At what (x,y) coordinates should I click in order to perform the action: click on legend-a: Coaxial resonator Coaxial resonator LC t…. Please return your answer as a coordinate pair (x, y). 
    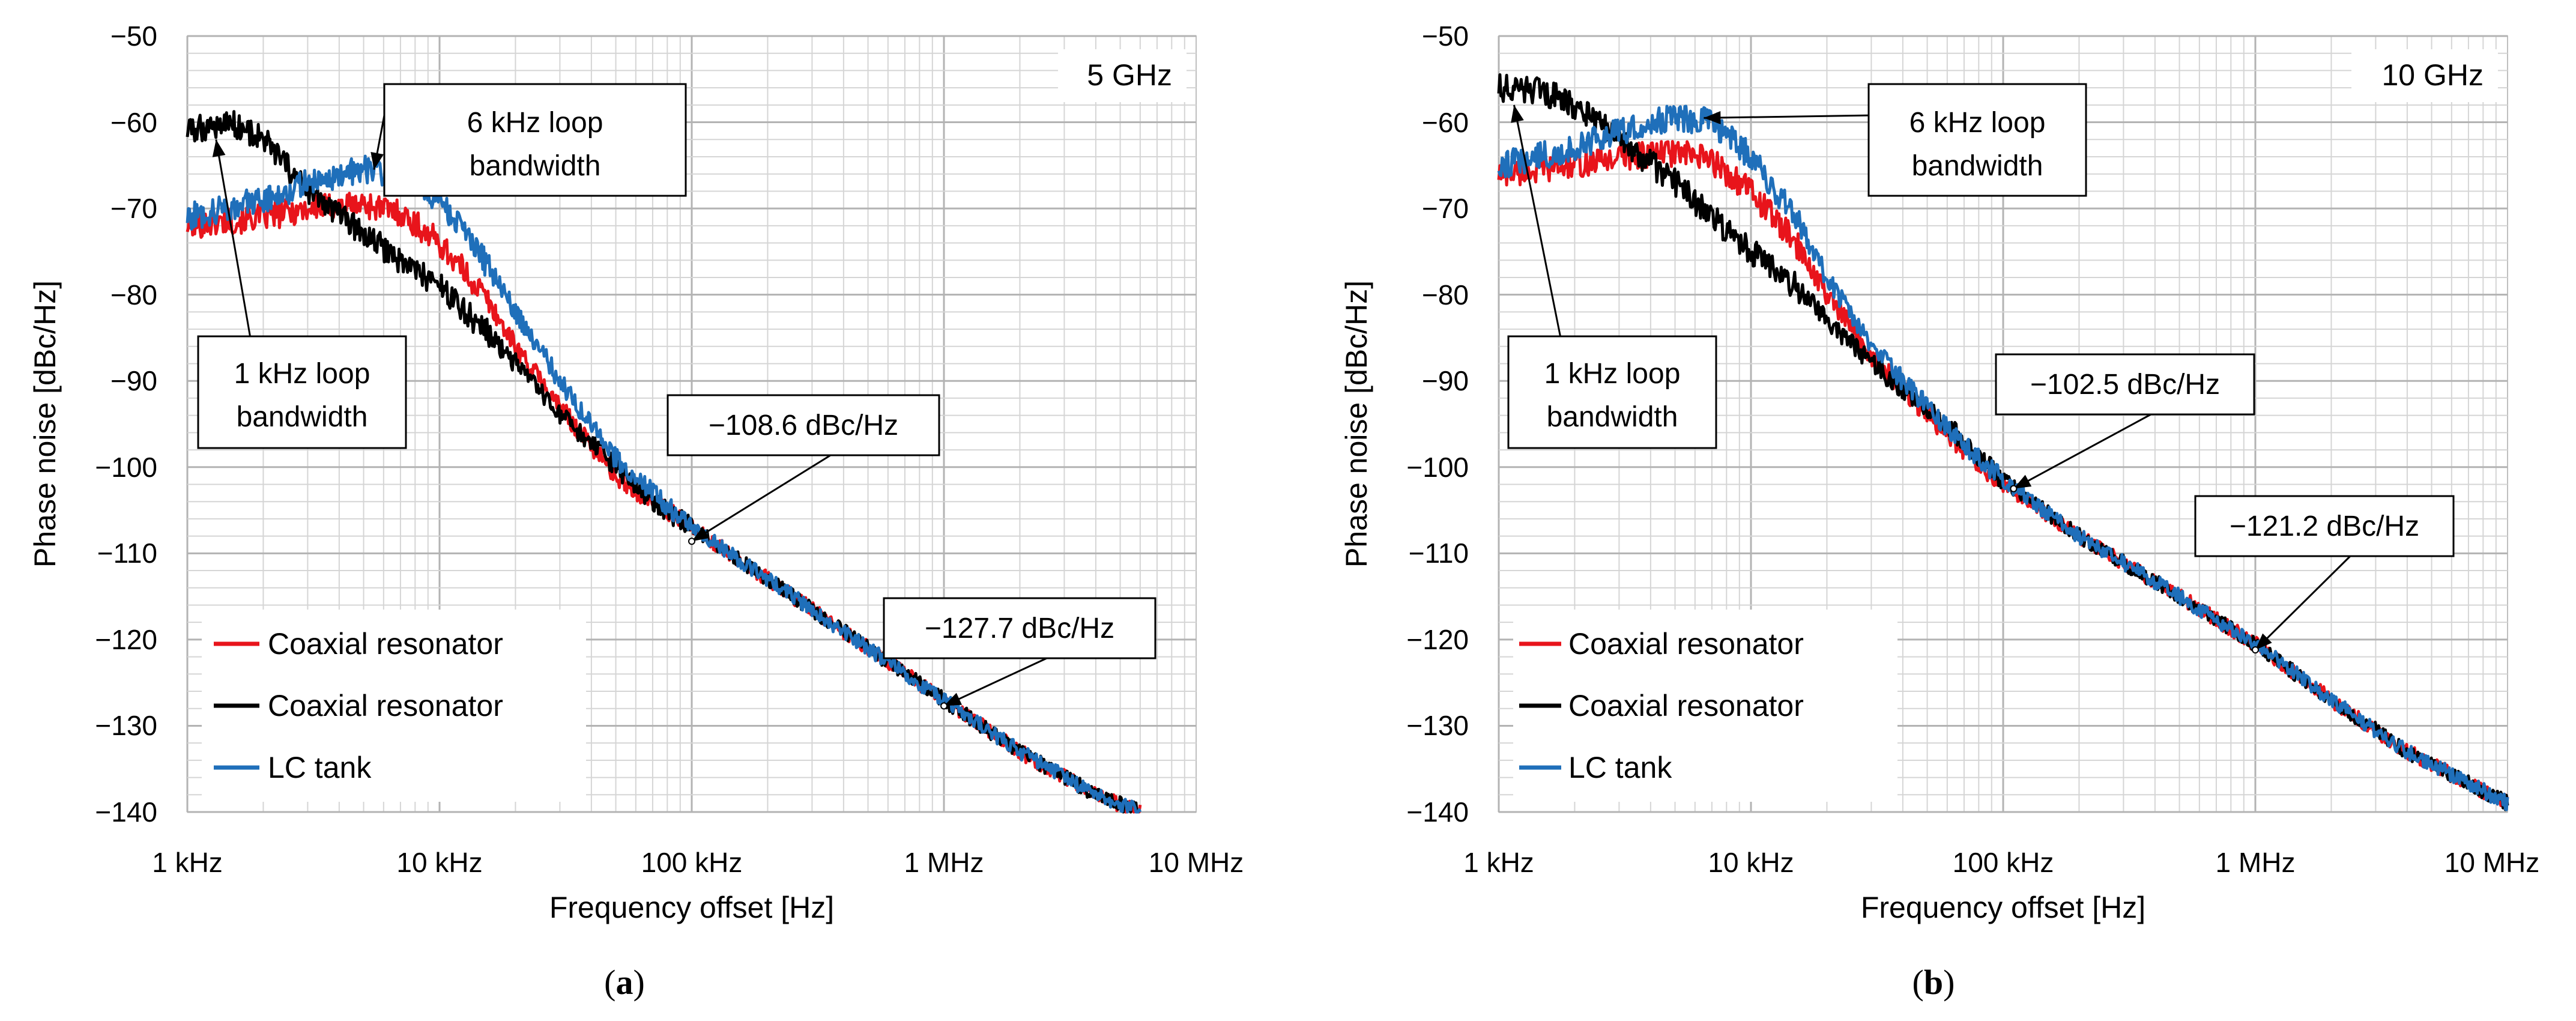
    Looking at the image, I should click on (394, 706).